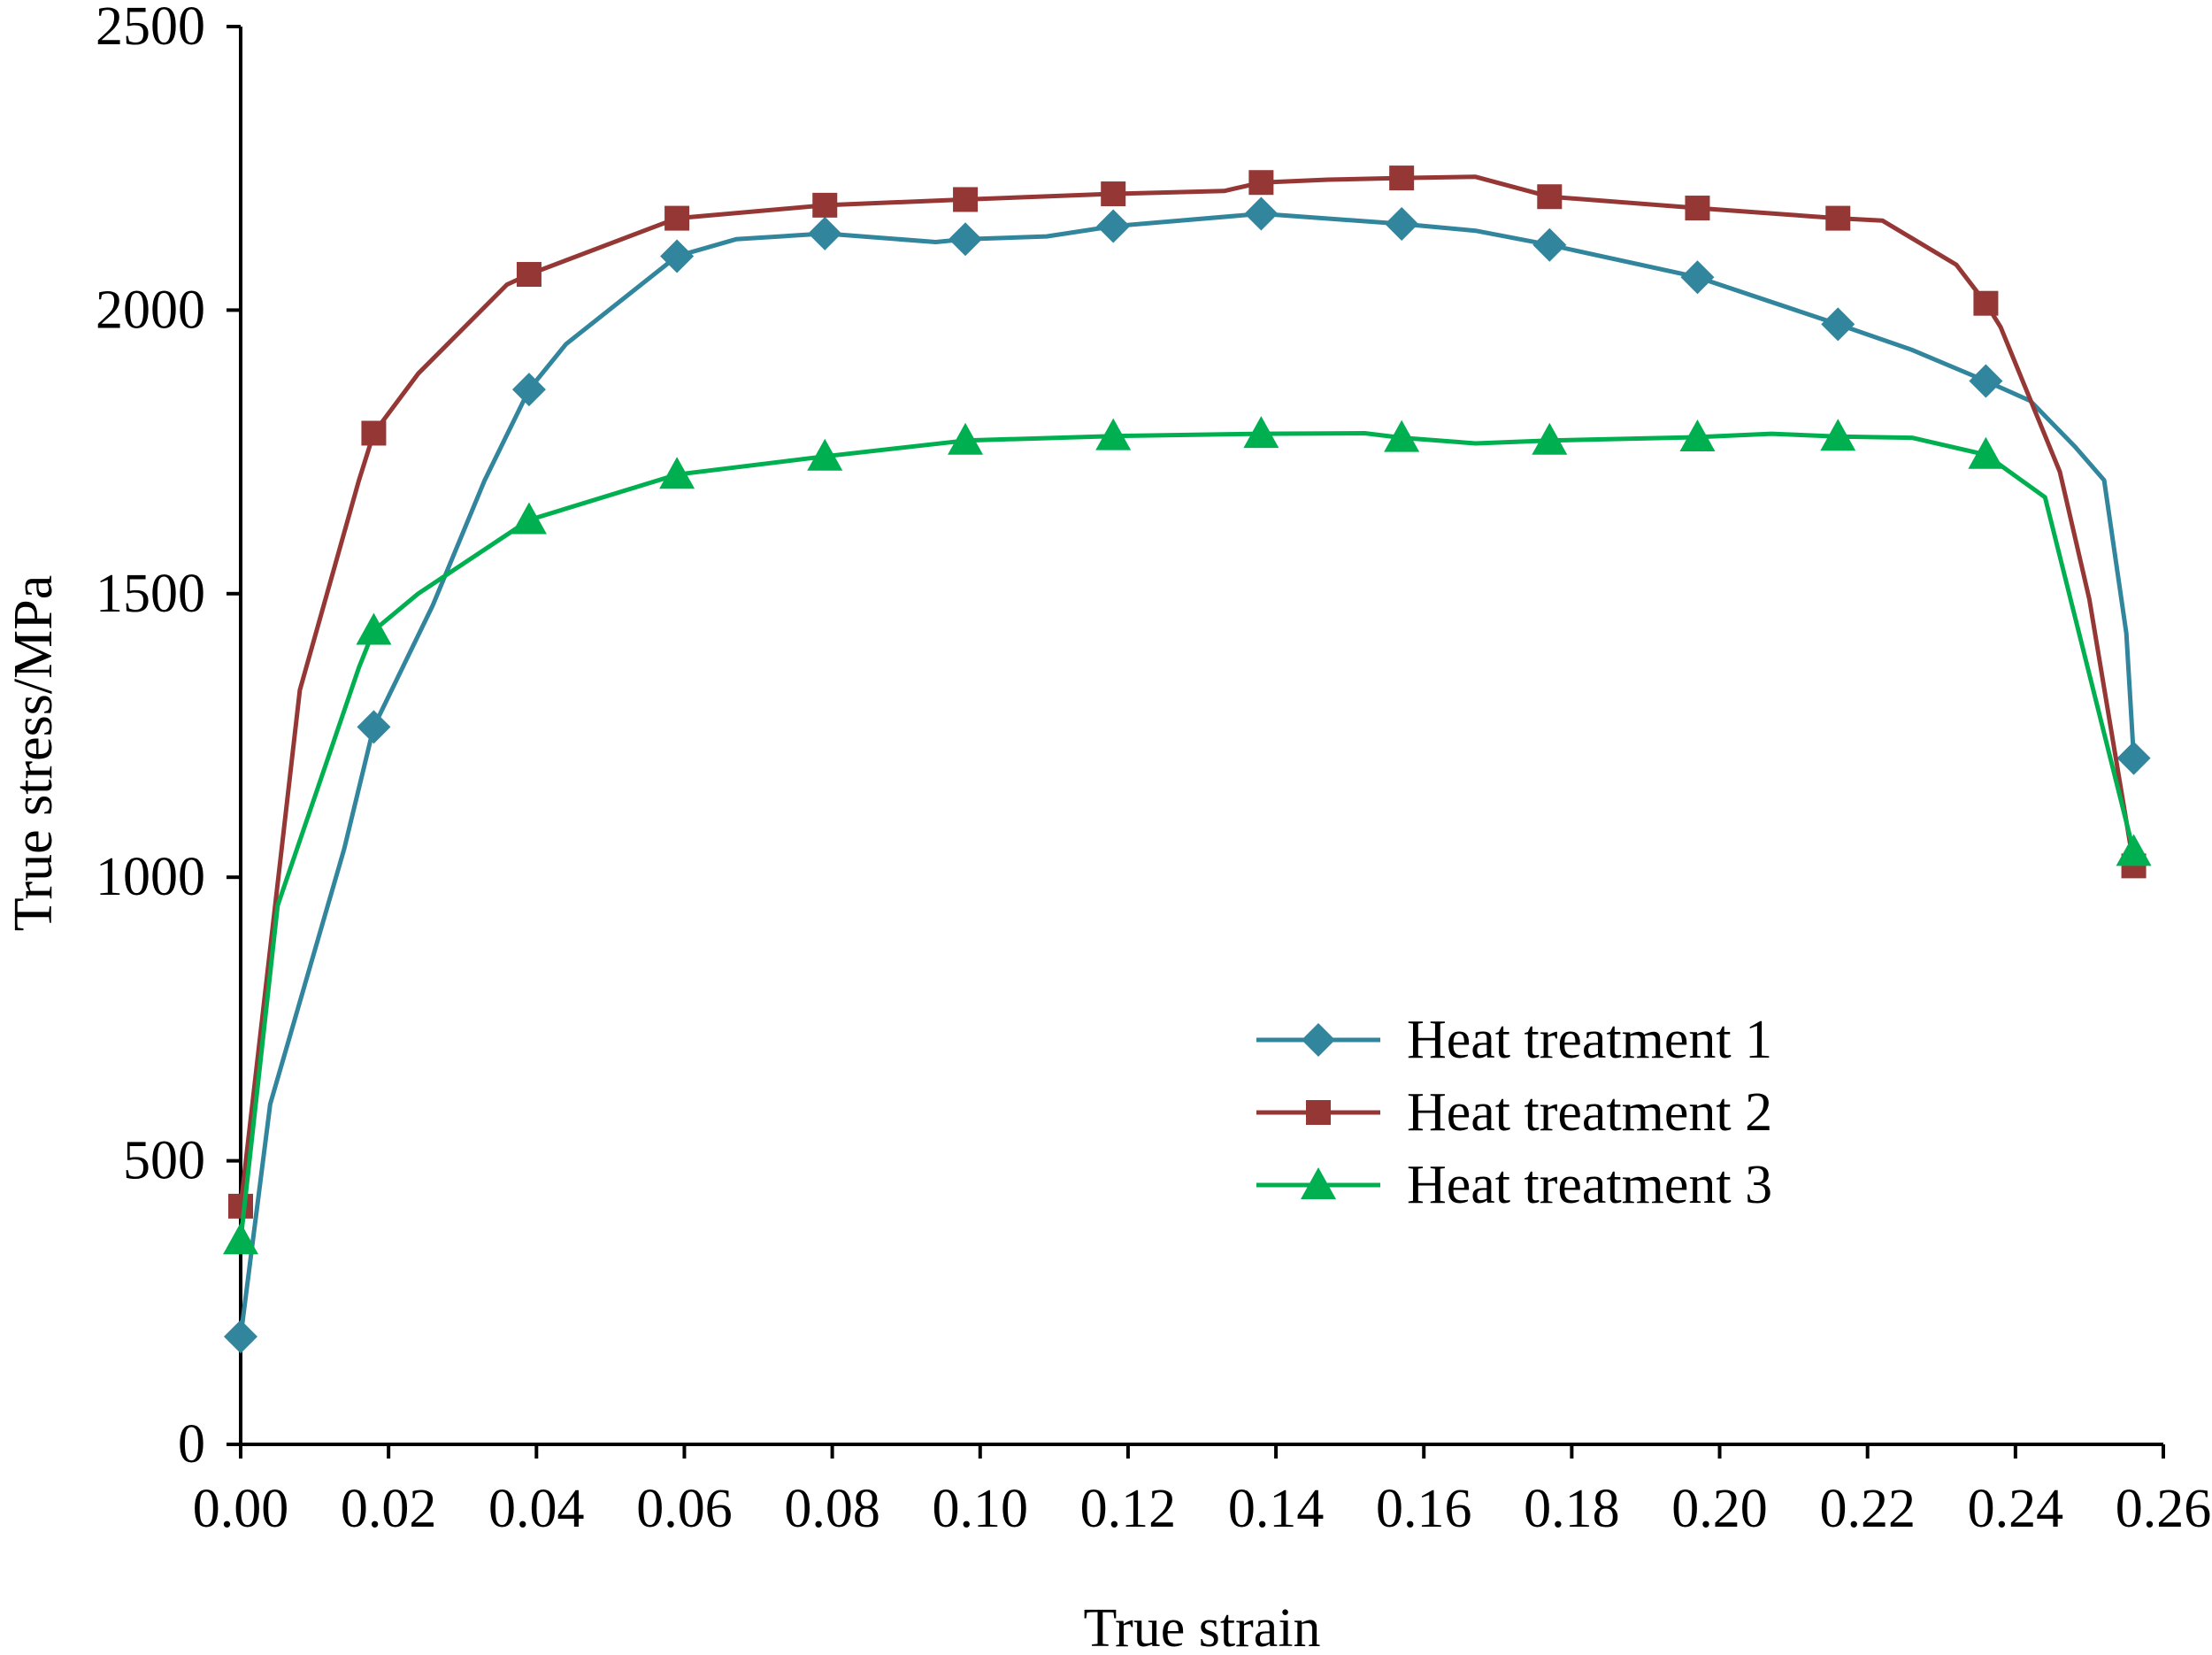 This screenshot has height=1655, width=2212. Describe the element at coordinates (389, 1509) in the screenshot. I see `x-tick-label: 0.02` at that location.